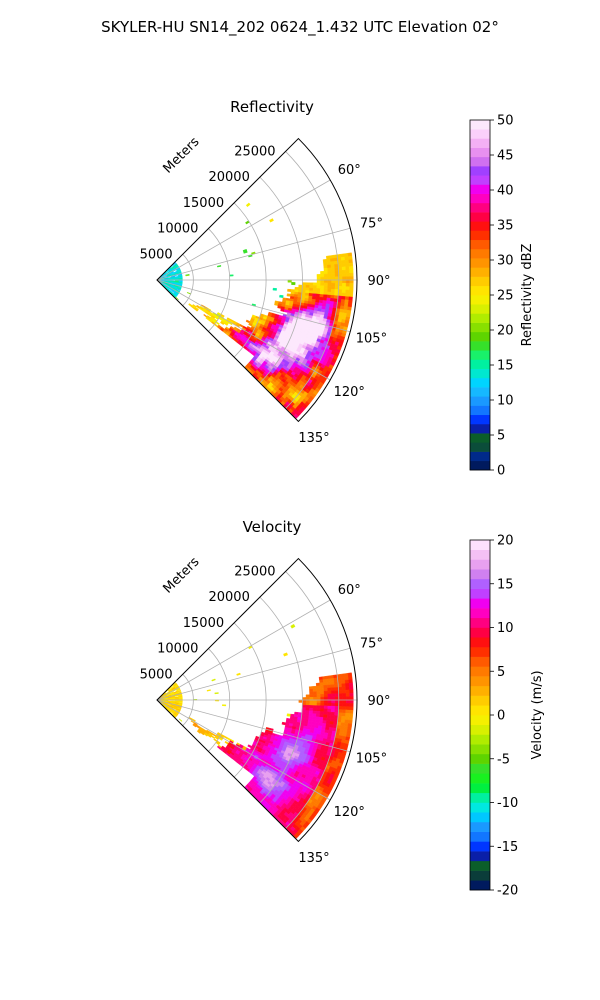 The height and width of the screenshot is (1000, 600). Describe the element at coordinates (505, 261) in the screenshot. I see `colorbar-tick-label: 30` at that location.